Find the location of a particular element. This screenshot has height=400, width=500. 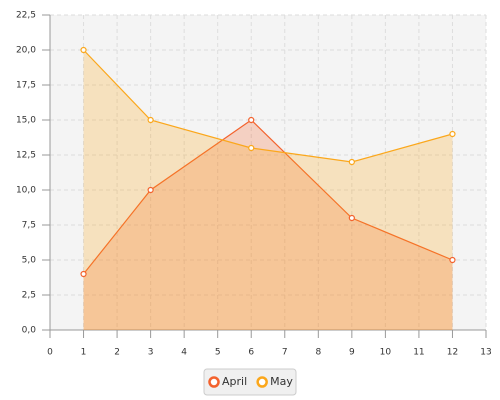

y-tick-label: 2,5 is located at coordinates (29, 296).